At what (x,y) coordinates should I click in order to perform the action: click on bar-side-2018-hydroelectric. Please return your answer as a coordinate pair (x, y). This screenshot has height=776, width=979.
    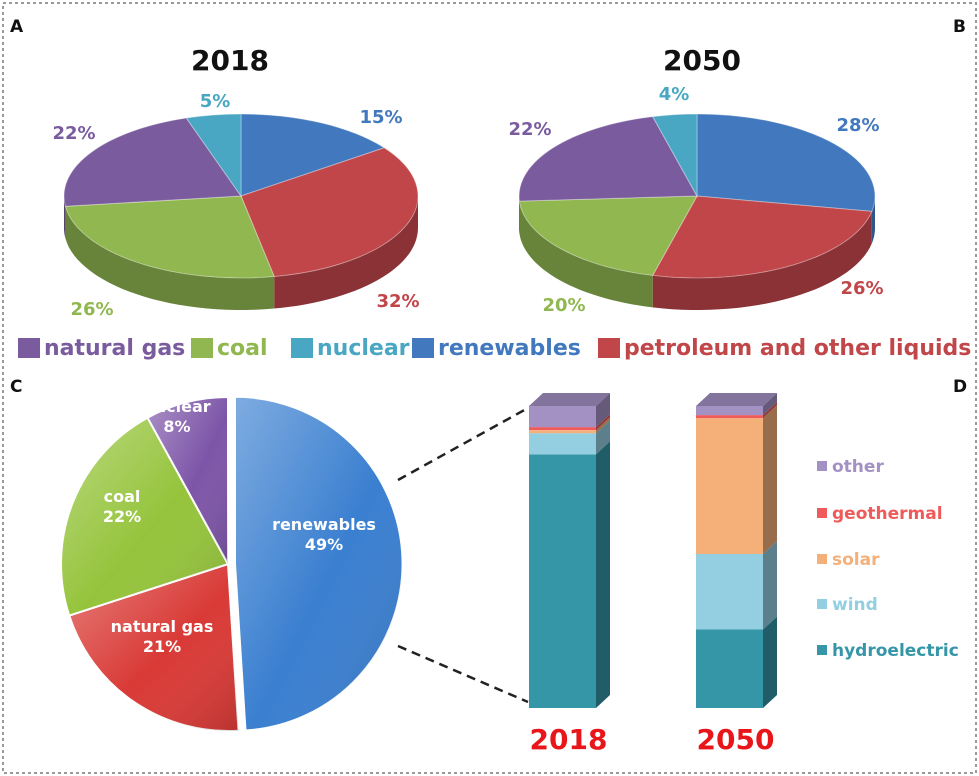
    Looking at the image, I should click on (603, 574).